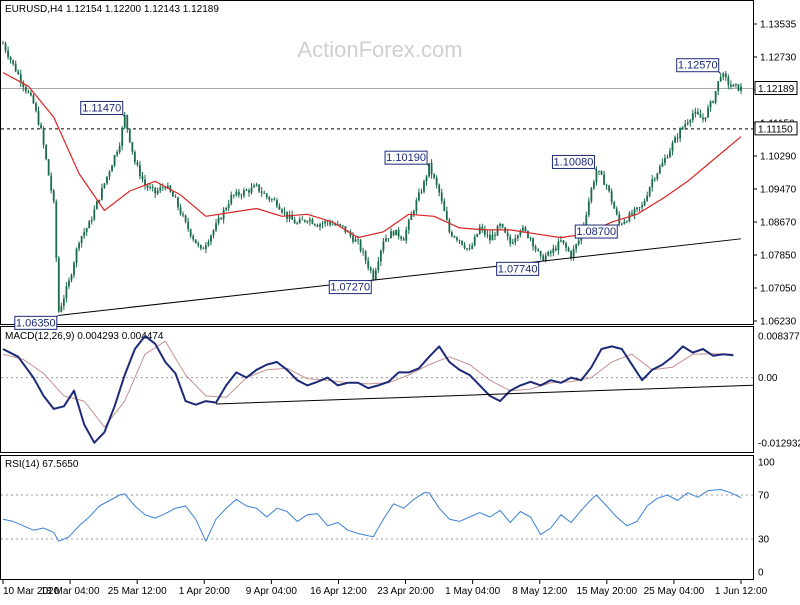 The width and height of the screenshot is (800, 605). Describe the element at coordinates (699, 66) in the screenshot. I see `price-annotation: 1.12570` at that location.